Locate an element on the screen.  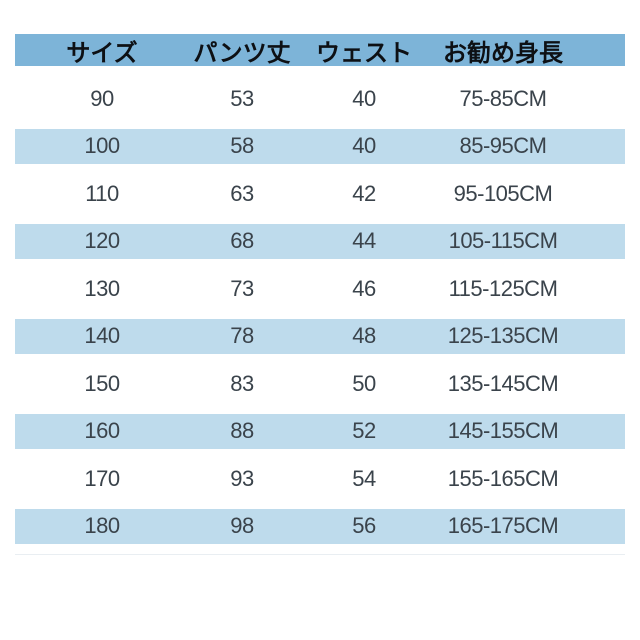
table-cell: 48 is located at coordinates (364, 336).